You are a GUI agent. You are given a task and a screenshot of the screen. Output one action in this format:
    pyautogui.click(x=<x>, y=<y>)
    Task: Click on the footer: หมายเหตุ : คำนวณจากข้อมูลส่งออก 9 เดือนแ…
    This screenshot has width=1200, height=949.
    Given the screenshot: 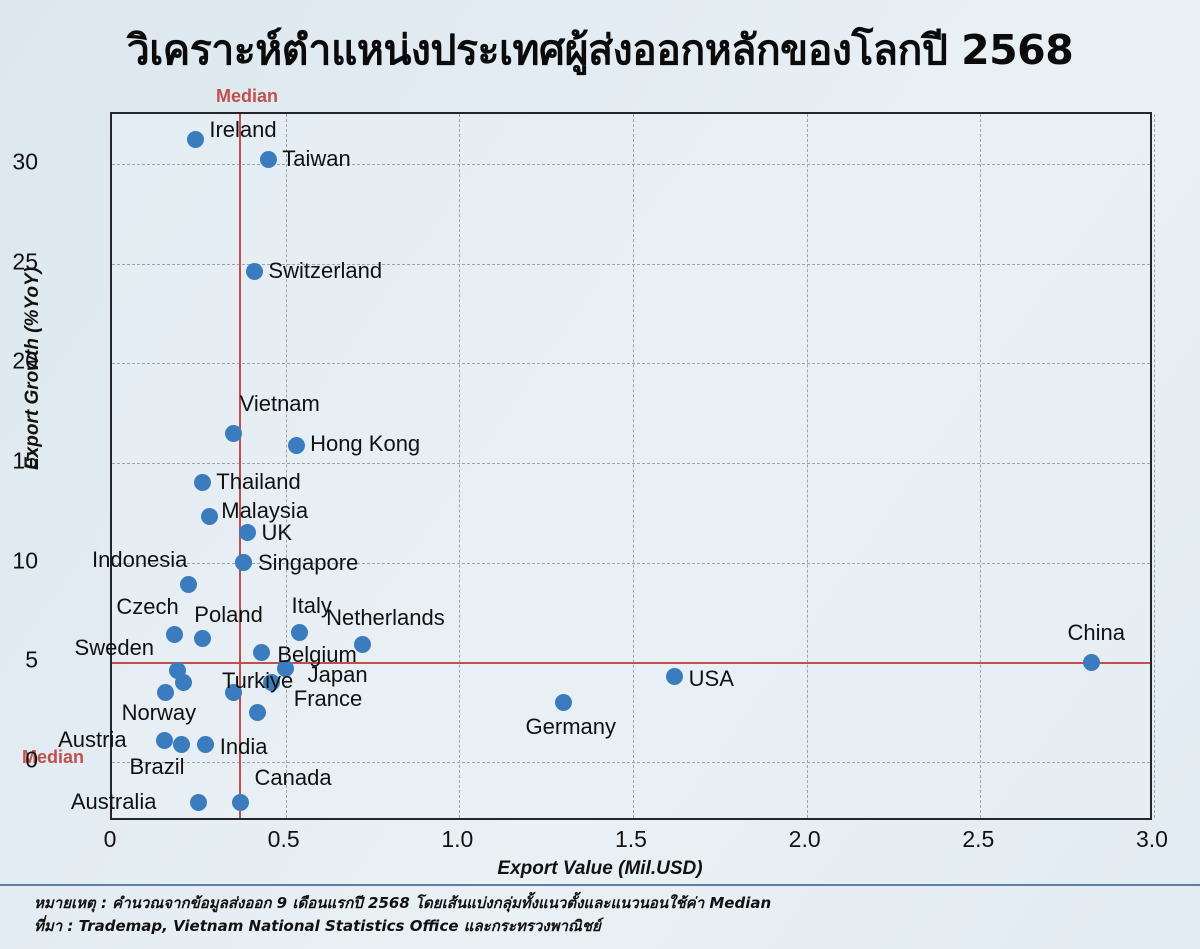 What is the action you would take?
    pyautogui.click(x=600, y=911)
    